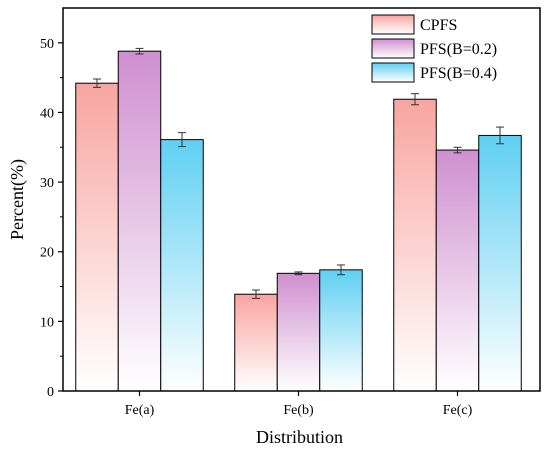  What do you see at coordinates (47, 253) in the screenshot?
I see `y-tick-label: 20` at bounding box center [47, 253].